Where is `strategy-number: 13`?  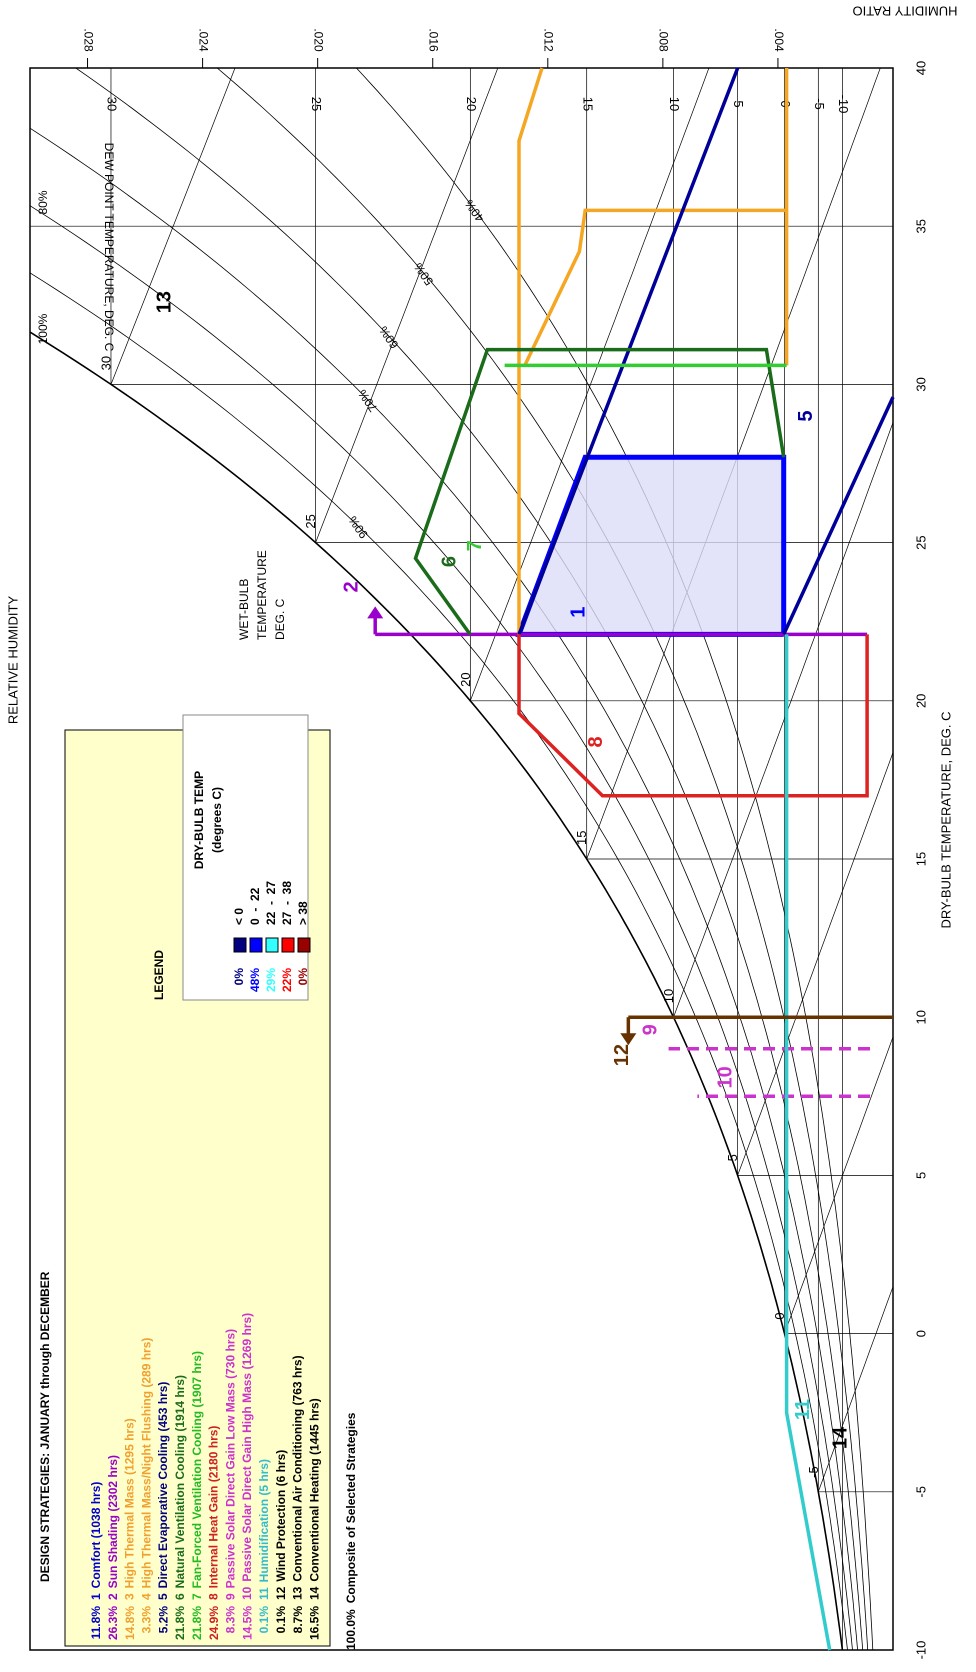 strategy-number: 13 is located at coordinates (298, 1593).